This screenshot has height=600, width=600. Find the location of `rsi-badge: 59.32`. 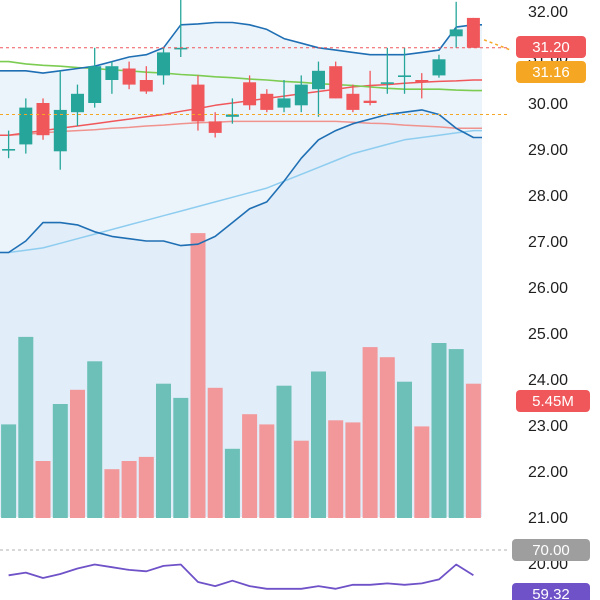

rsi-badge: 59.32 is located at coordinates (551, 591).